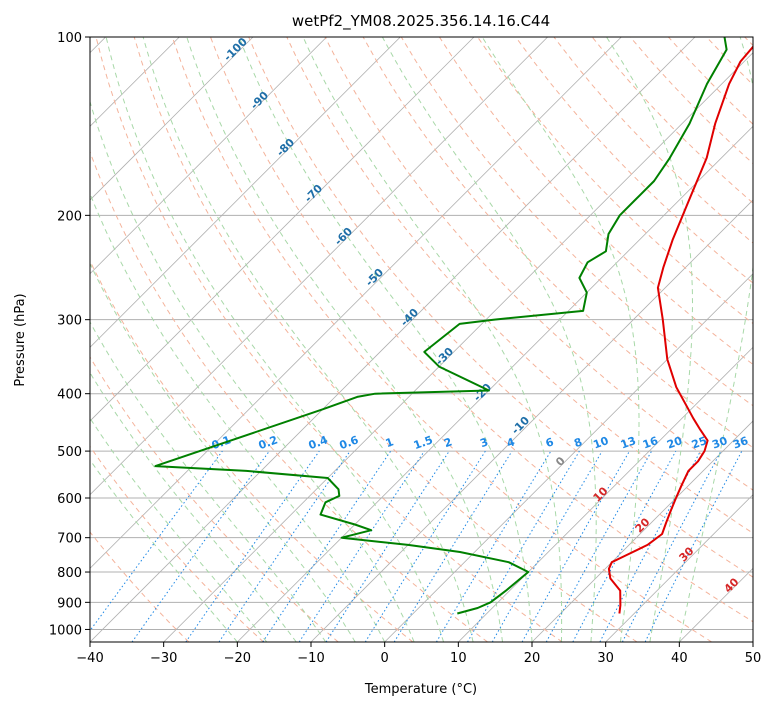 The width and height of the screenshot is (775, 708). Describe the element at coordinates (310, 658) in the screenshot. I see `x-tick-label: −10` at that location.